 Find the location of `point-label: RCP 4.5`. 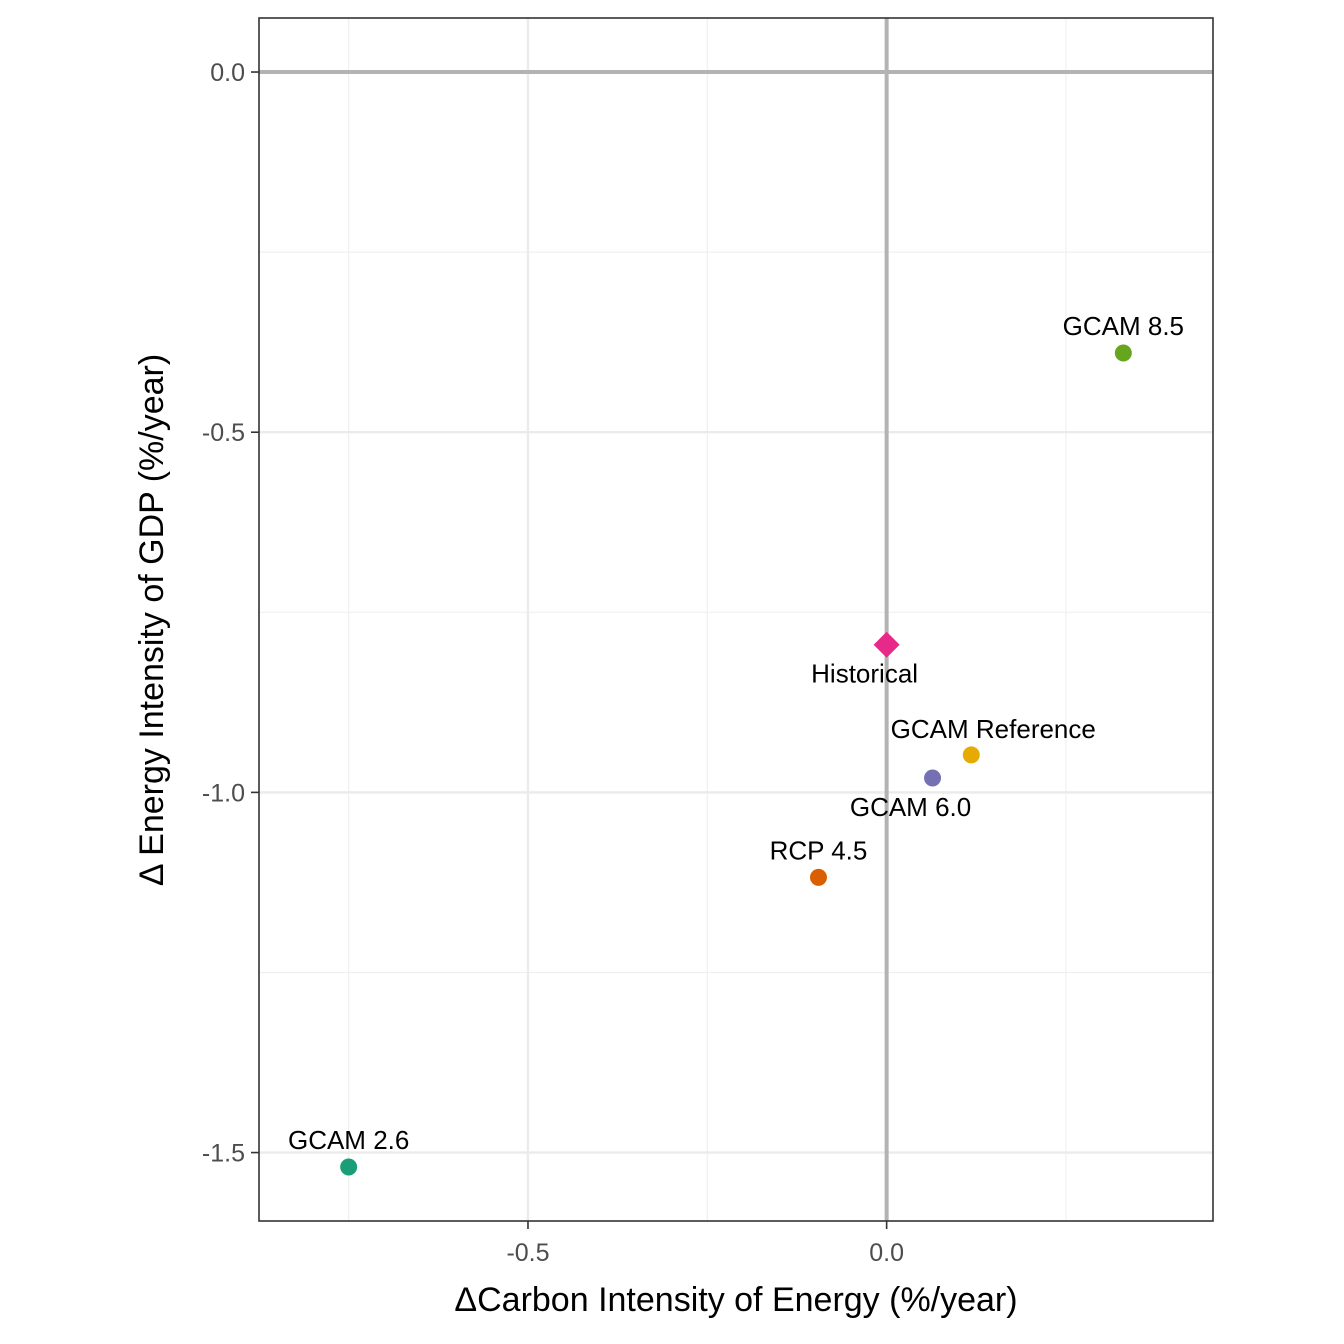

point-label: RCP 4.5 is located at coordinates (819, 850).